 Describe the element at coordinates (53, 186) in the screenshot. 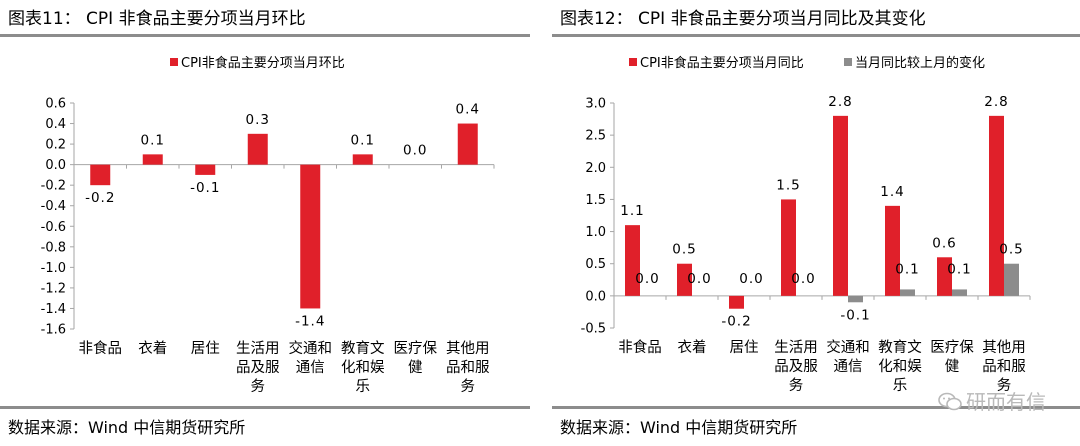

I see `y-tick-label: -0.2` at that location.